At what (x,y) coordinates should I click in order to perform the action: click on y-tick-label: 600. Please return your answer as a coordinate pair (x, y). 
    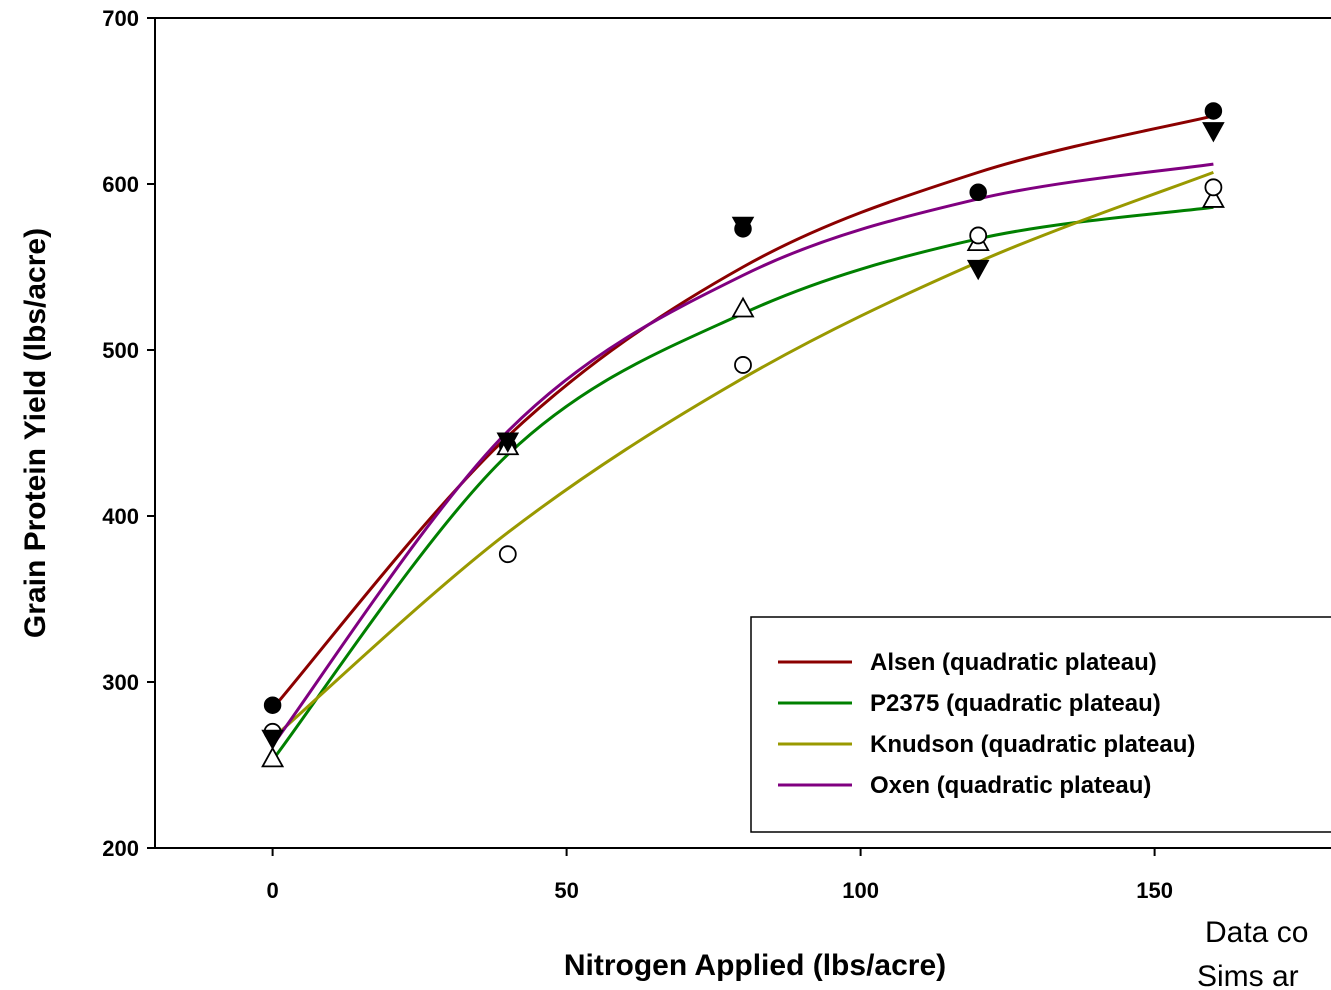
    Looking at the image, I should click on (120, 184).